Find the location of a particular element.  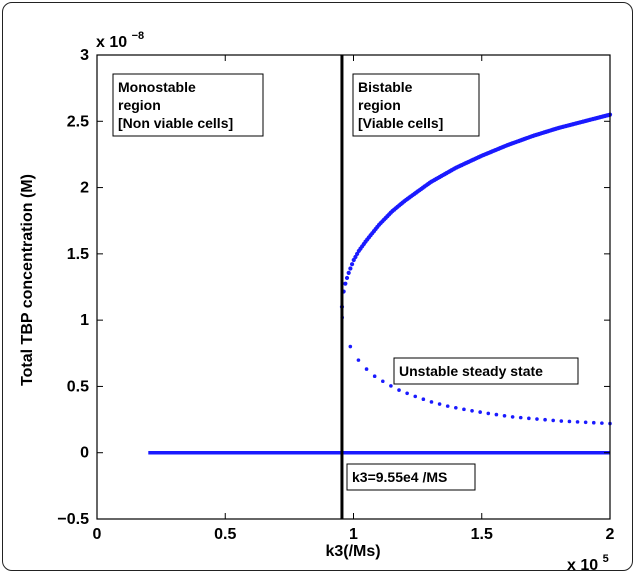

x-tick-label: 1.5 is located at coordinates (482, 534).